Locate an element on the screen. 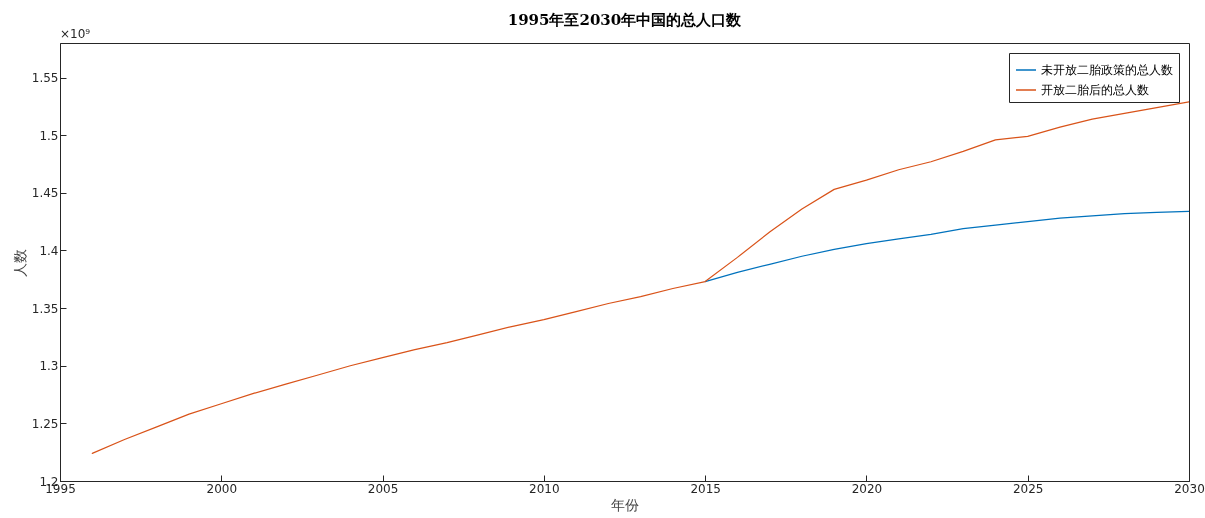 The width and height of the screenshot is (1205, 518). line-series is located at coordinates (946, 246).